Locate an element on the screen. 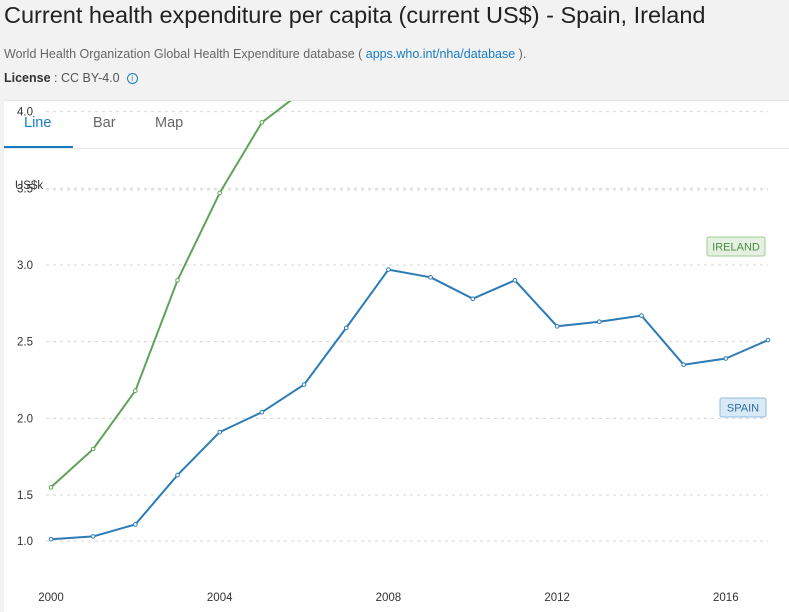 Image resolution: width=789 pixels, height=612 pixels. x-tick-label: 2000 is located at coordinates (51, 598).